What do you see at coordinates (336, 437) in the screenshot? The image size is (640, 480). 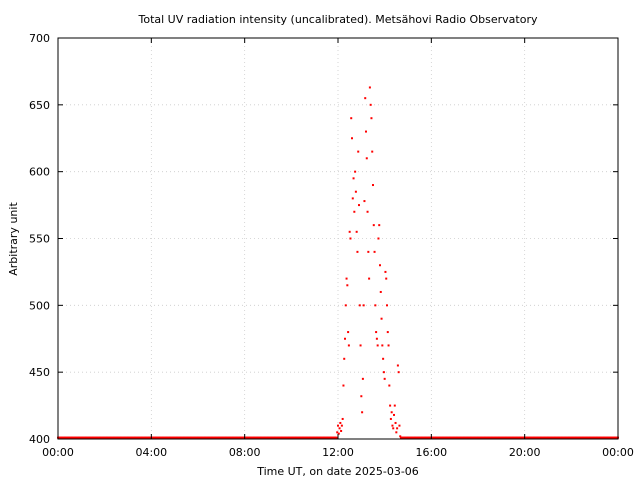 I see `baseline-point` at bounding box center [336, 437].